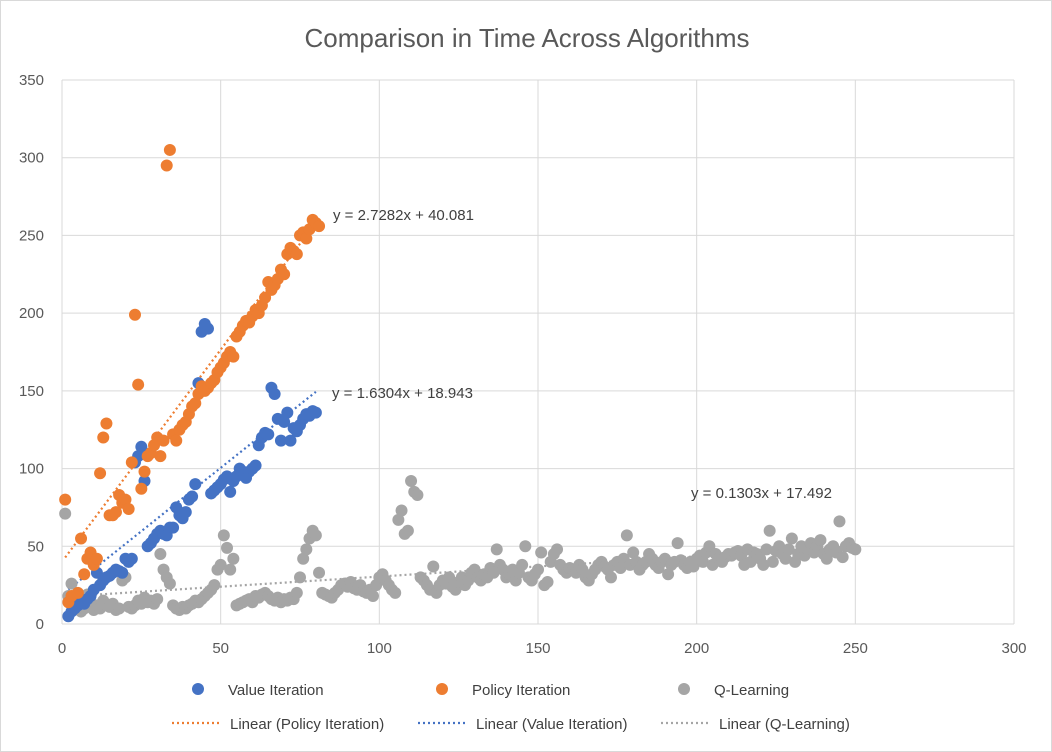  I want to click on legend-label: Linear (Policy Iteration), so click(307, 724).